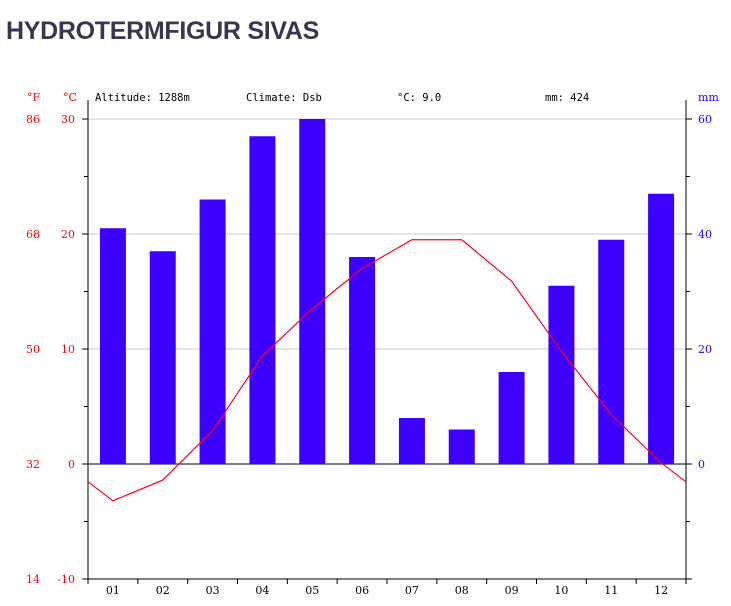  Describe the element at coordinates (33, 464) in the screenshot. I see `fahrenheit-tick-label: 32` at that location.